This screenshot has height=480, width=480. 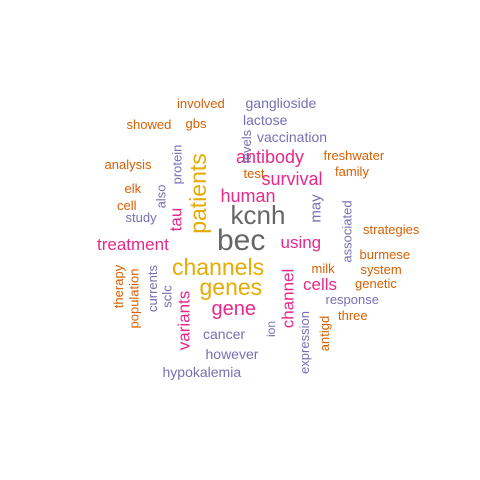 I want to click on word-therapy: therapy, so click(x=118, y=286).